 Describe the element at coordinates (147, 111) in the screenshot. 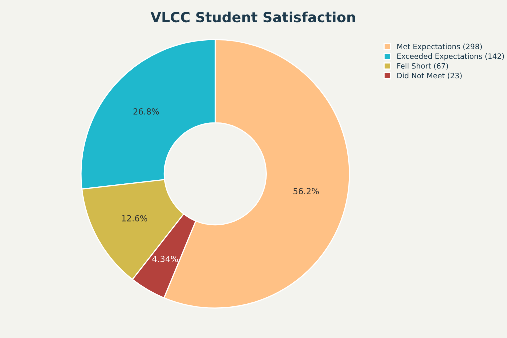

I see `data-label: 26.8%` at that location.